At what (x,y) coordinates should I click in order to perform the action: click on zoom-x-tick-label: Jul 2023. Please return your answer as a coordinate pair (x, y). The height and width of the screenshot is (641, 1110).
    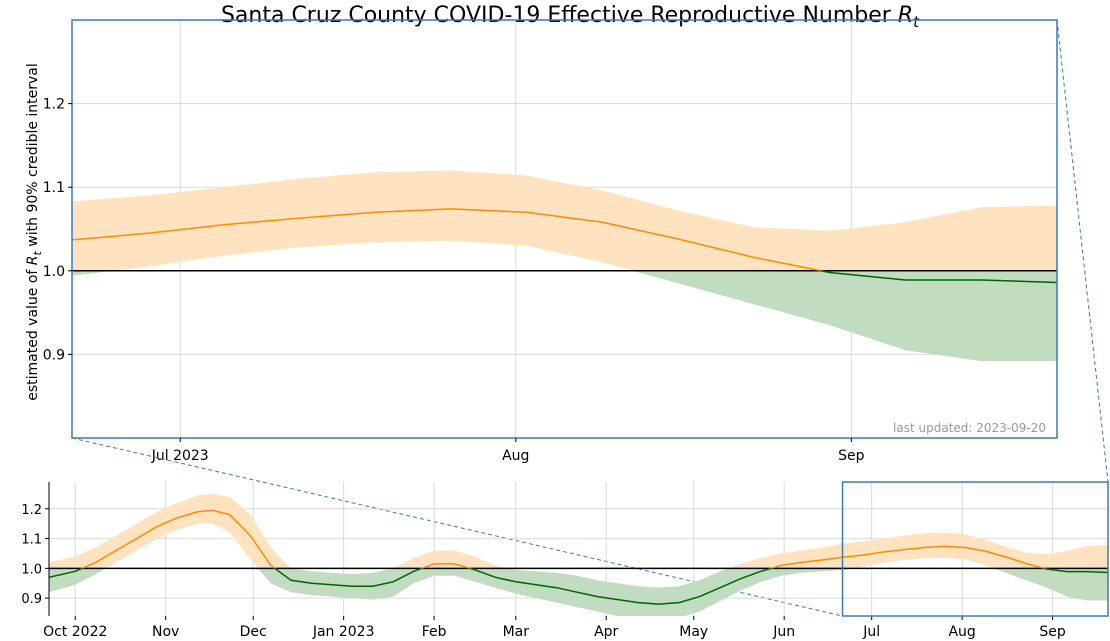
    Looking at the image, I should click on (180, 456).